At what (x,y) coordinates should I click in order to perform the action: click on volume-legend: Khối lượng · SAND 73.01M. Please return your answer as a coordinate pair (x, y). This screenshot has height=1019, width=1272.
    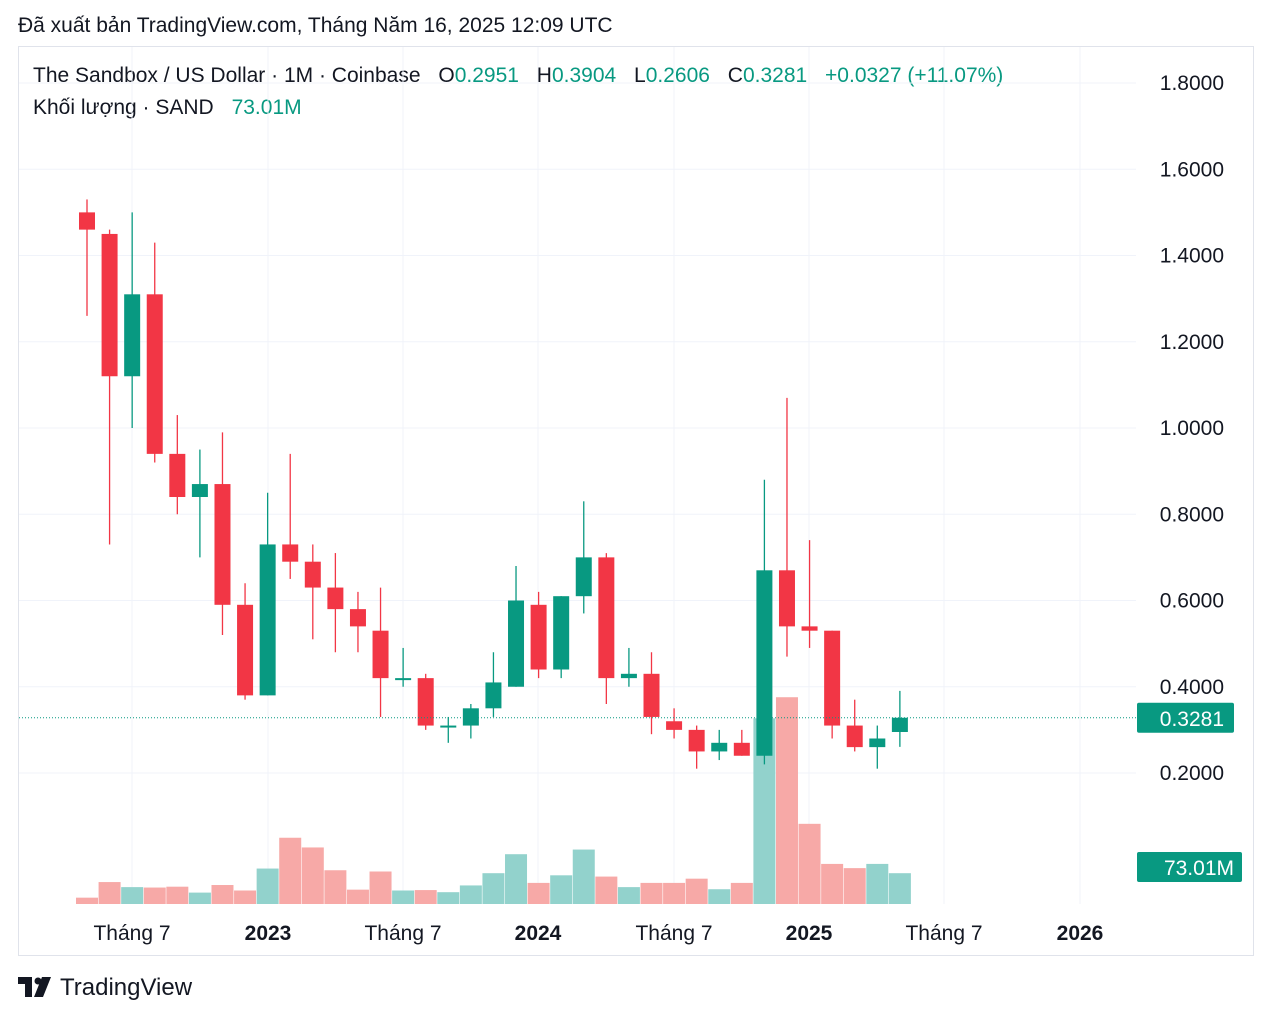
    Looking at the image, I should click on (167, 108).